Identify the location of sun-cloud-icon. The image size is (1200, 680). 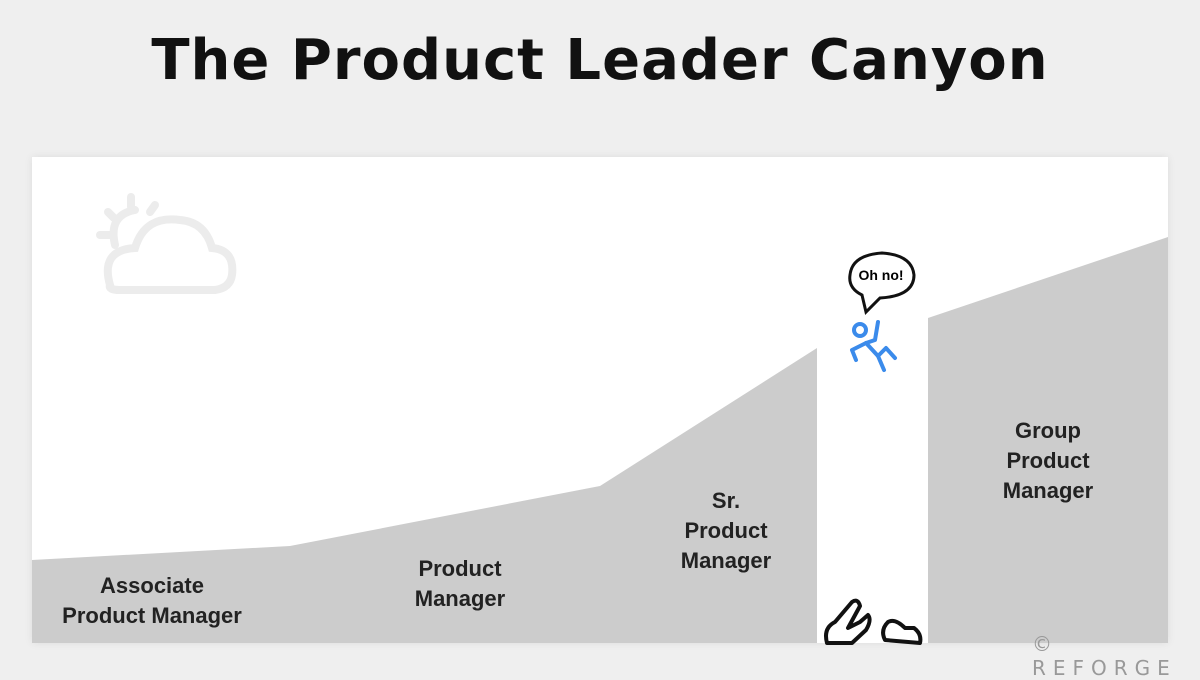
(166, 243).